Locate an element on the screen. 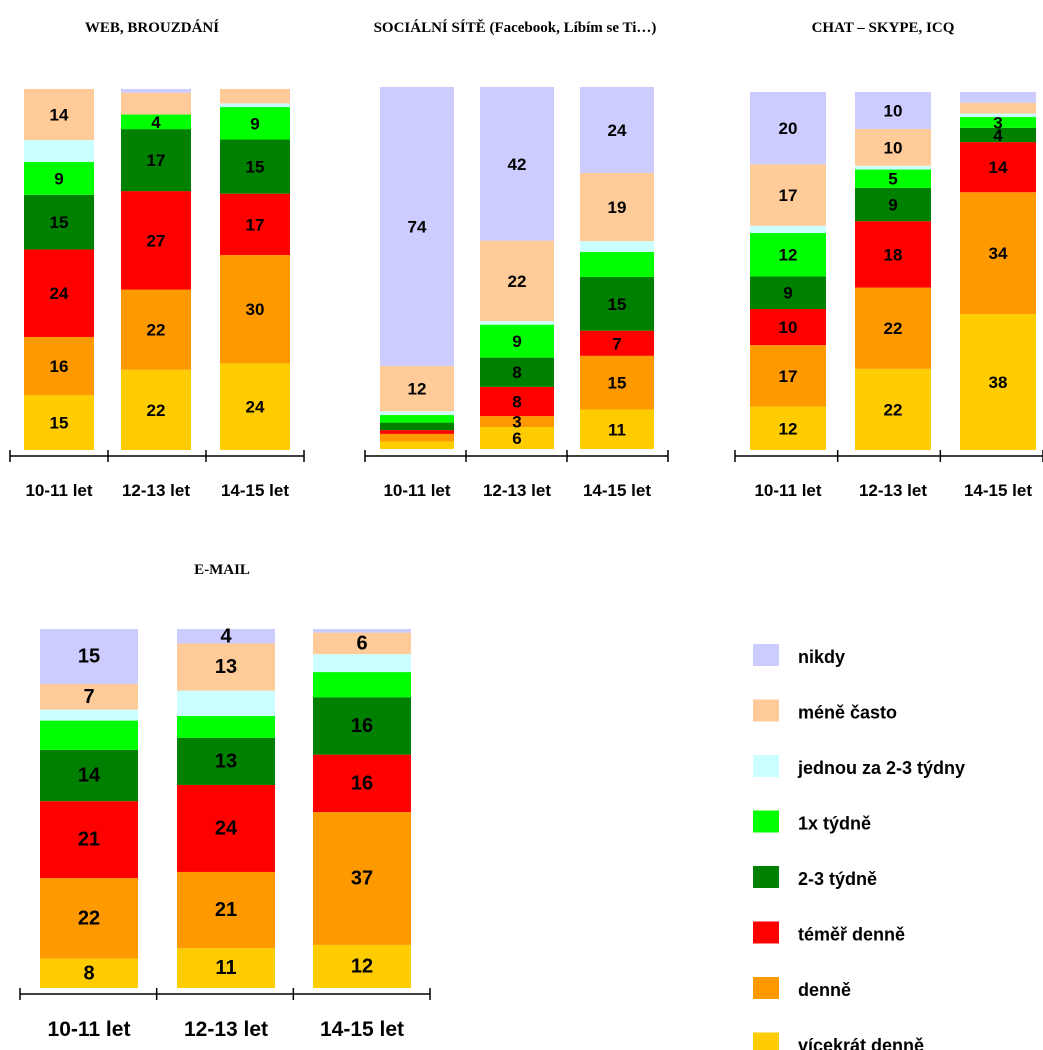  data-label: 30 is located at coordinates (255, 309).